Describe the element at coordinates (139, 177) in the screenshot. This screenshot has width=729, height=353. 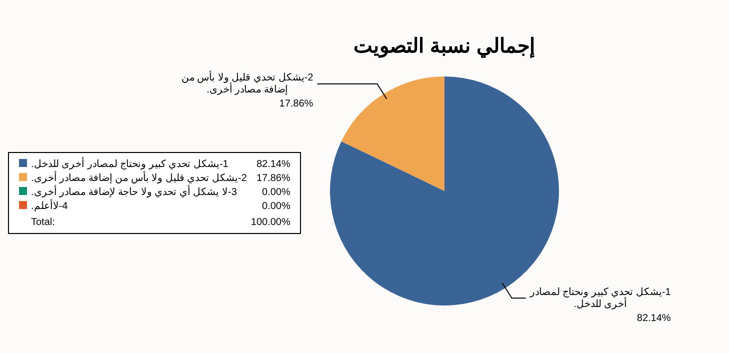
I see `legend-label: 2-يشكل تحدي قليل ولا بأس من إضافة مصادر أخرى.` at that location.